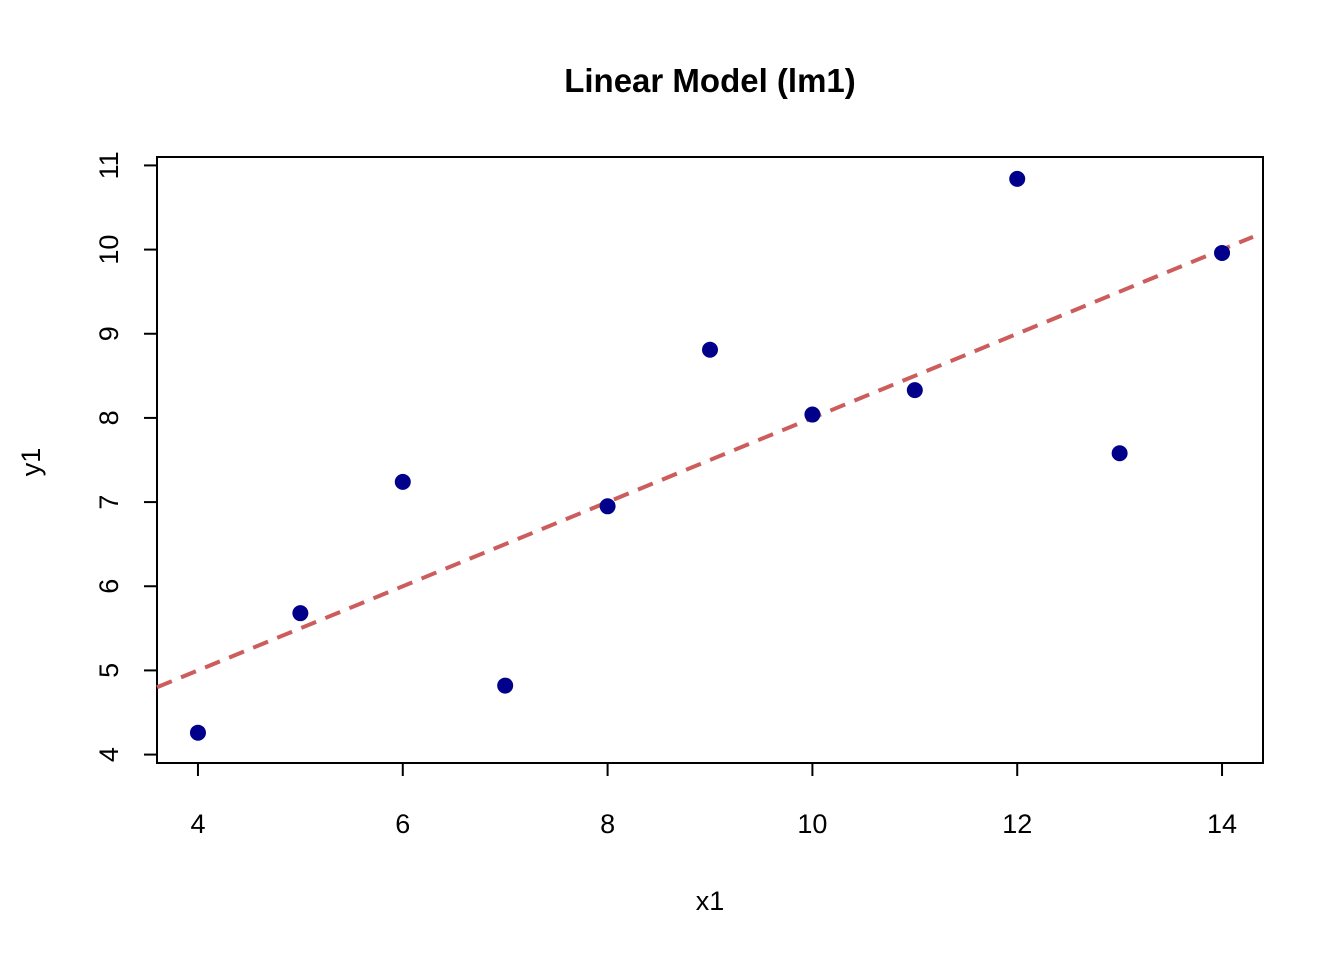  What do you see at coordinates (109, 754) in the screenshot?
I see `y-tick-label: 4` at bounding box center [109, 754].